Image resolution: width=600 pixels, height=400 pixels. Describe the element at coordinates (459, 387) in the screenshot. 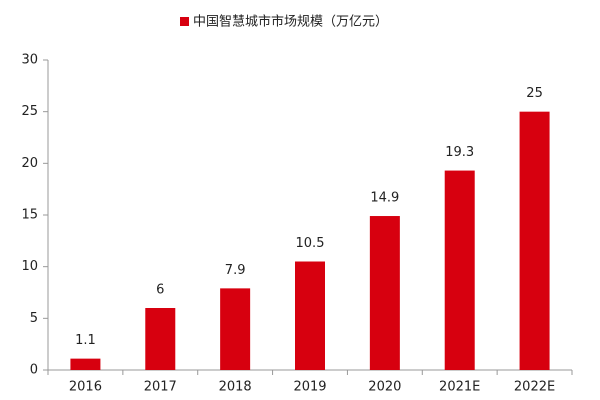

I see `x-tick-label: 2021E` at that location.